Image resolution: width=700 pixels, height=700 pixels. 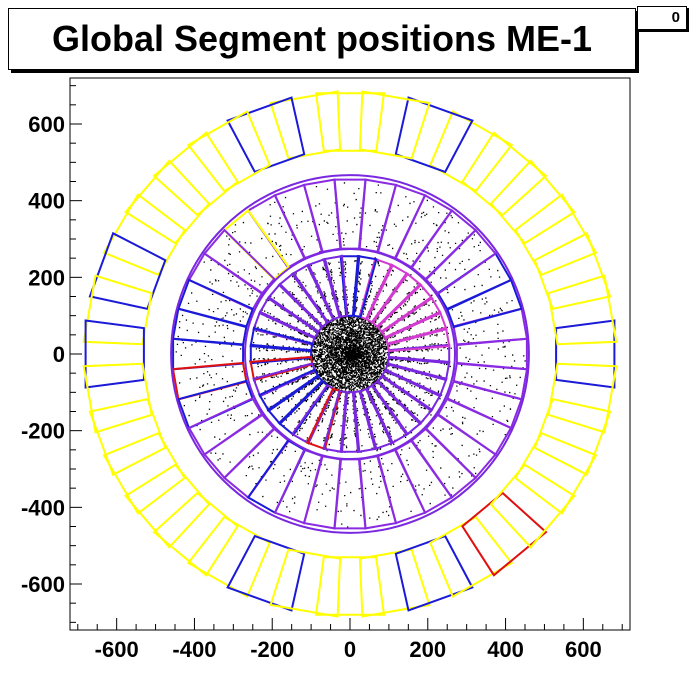 I want to click on x-tick-label: -600, so click(x=117, y=649).